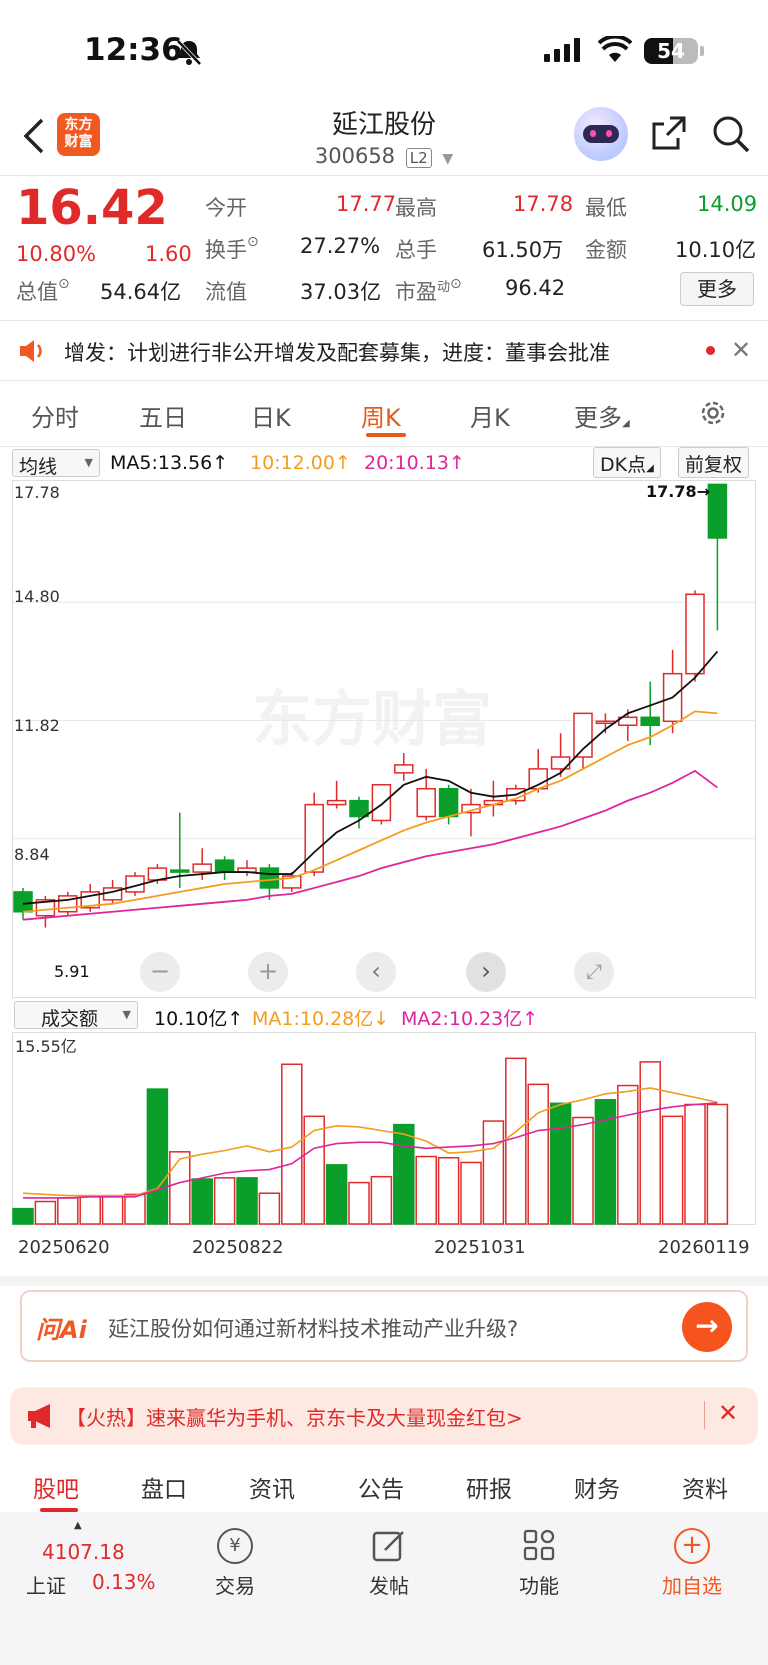  I want to click on tab-more: 更多◢, so click(602, 418).